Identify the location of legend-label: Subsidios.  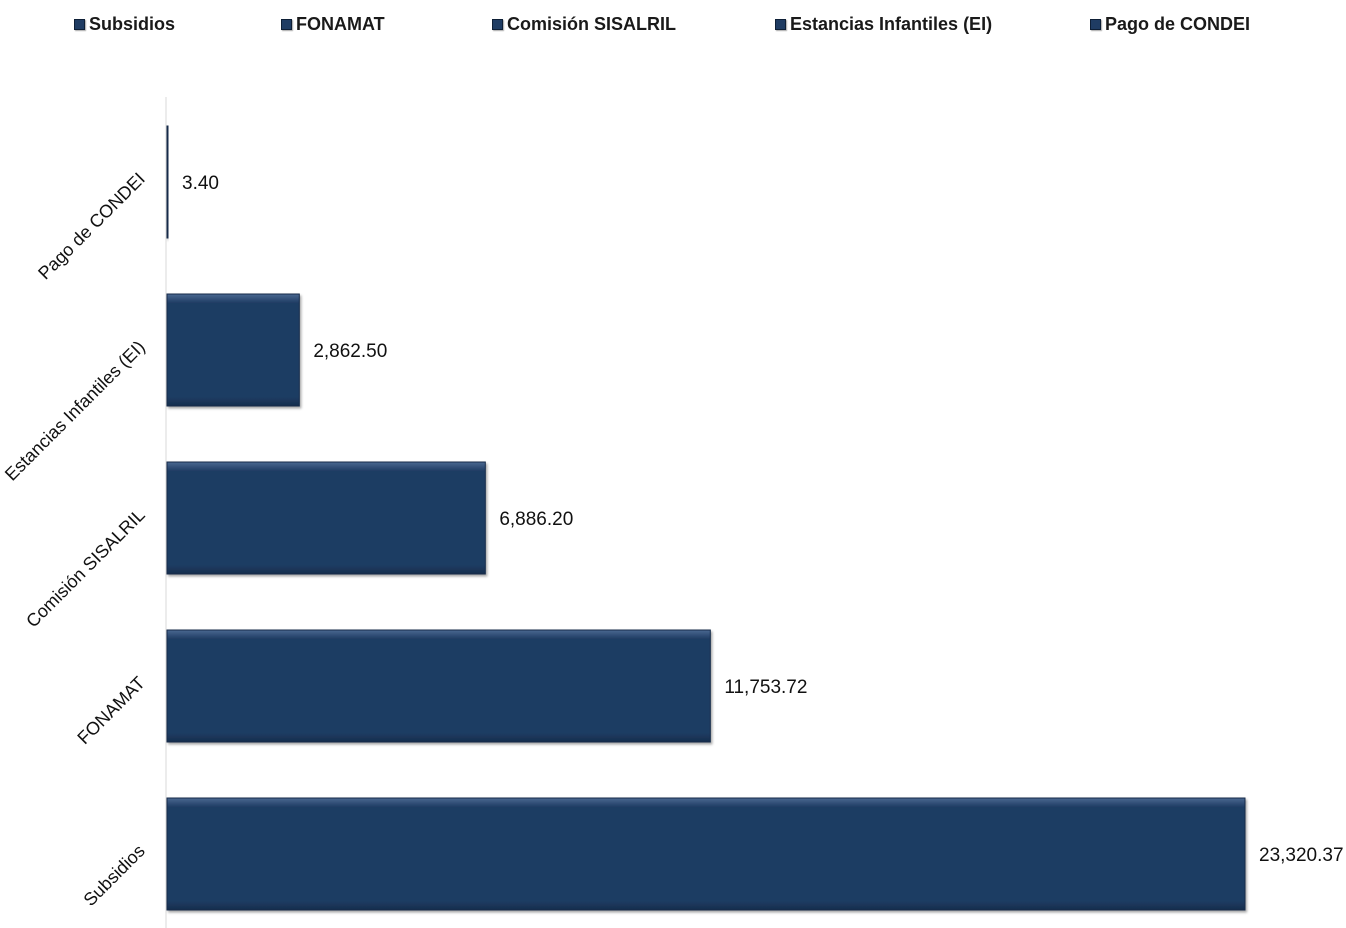
(132, 24).